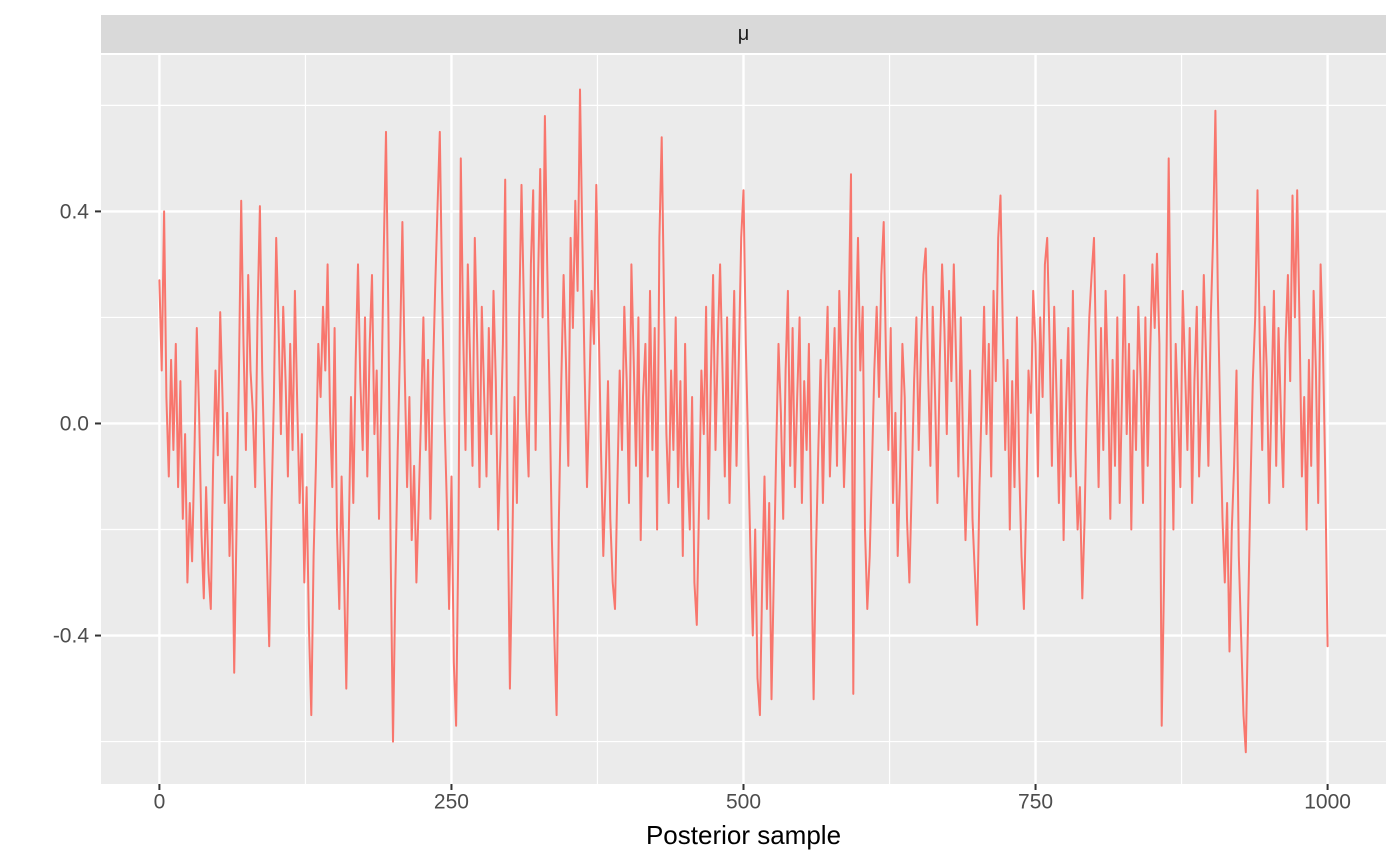 This screenshot has width=1400, height=866. What do you see at coordinates (74, 423) in the screenshot?
I see `y-tick-label: 0.0` at bounding box center [74, 423].